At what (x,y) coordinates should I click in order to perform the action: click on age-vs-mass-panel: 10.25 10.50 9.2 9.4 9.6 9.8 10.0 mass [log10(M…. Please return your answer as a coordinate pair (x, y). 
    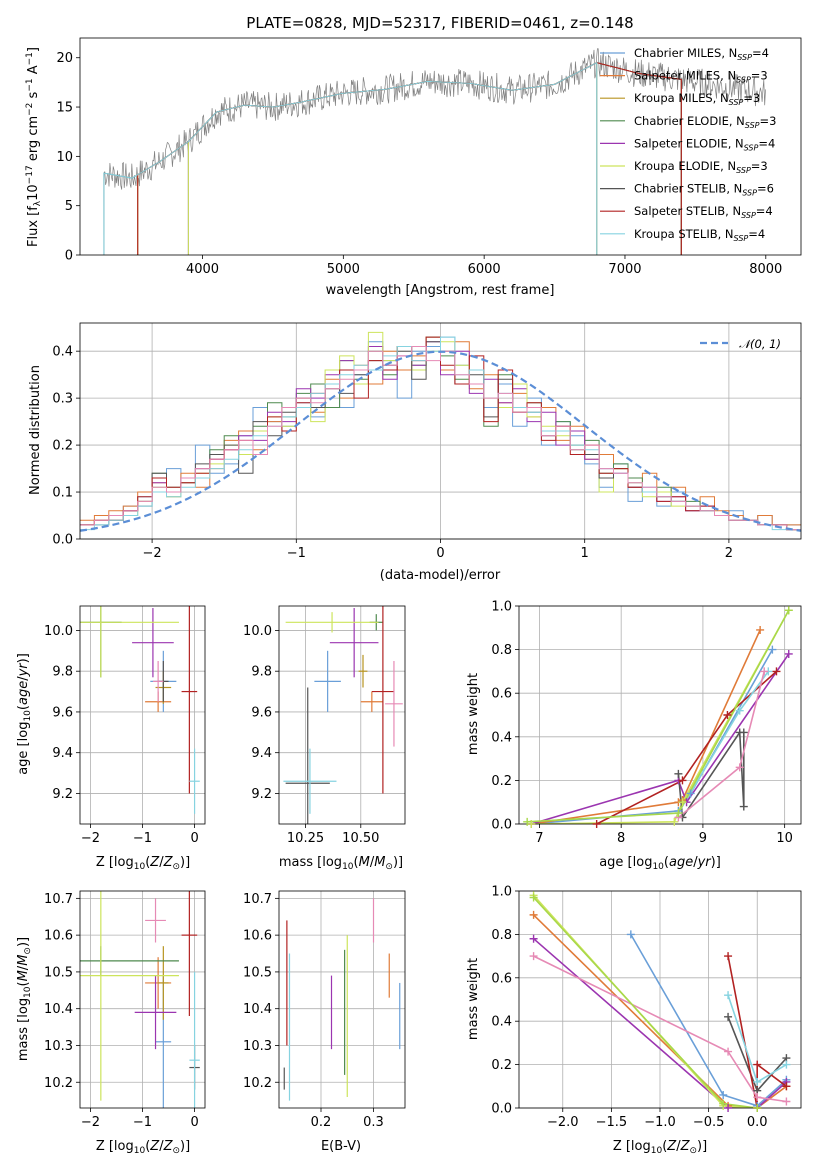
    Looking at the image, I should click on (324, 738).